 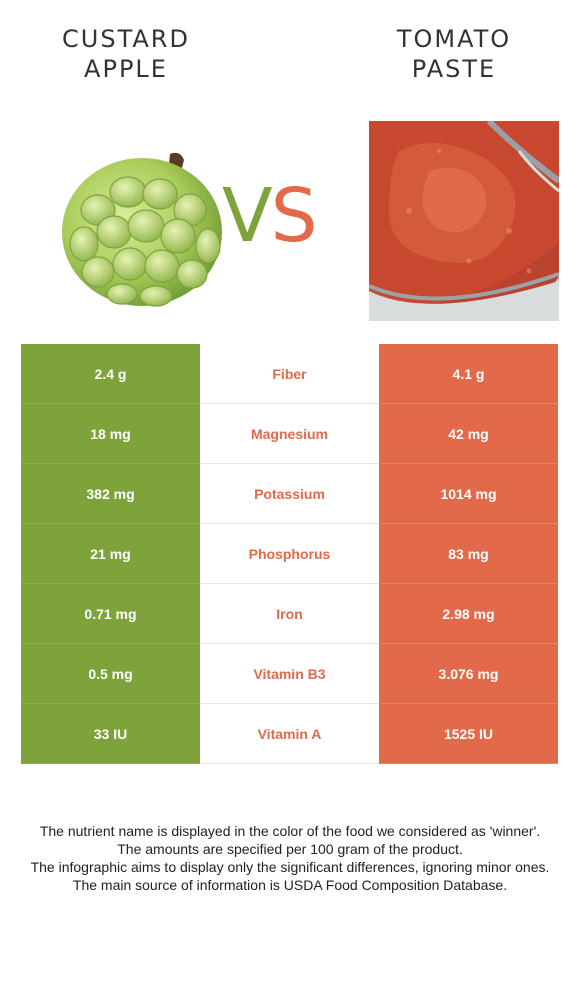 I want to click on nutrient-row: 21 mg Phosphorus 83 mg, so click(x=289, y=553).